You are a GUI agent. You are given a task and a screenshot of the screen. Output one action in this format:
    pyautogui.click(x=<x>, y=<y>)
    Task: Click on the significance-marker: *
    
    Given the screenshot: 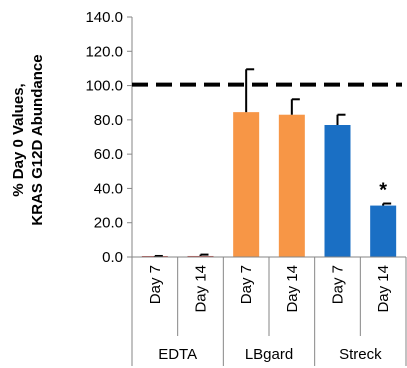 What is the action you would take?
    pyautogui.click(x=383, y=191)
    